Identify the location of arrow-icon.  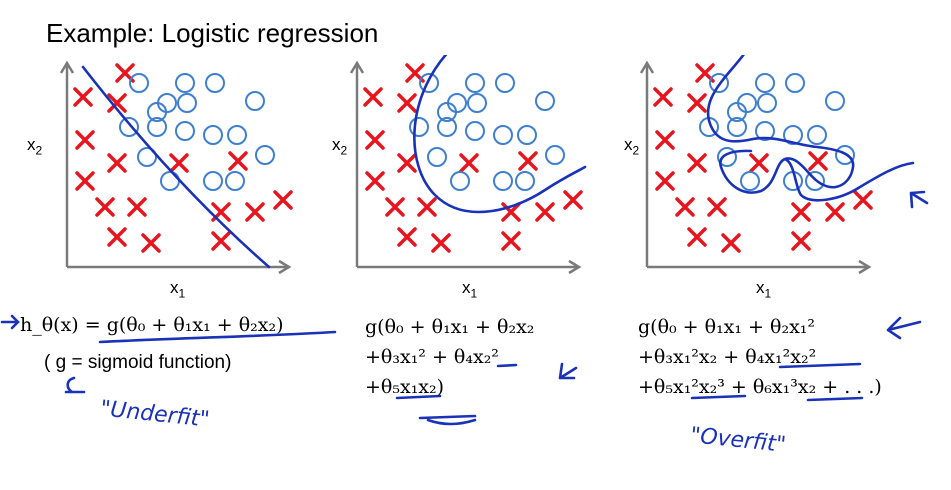
(10, 322).